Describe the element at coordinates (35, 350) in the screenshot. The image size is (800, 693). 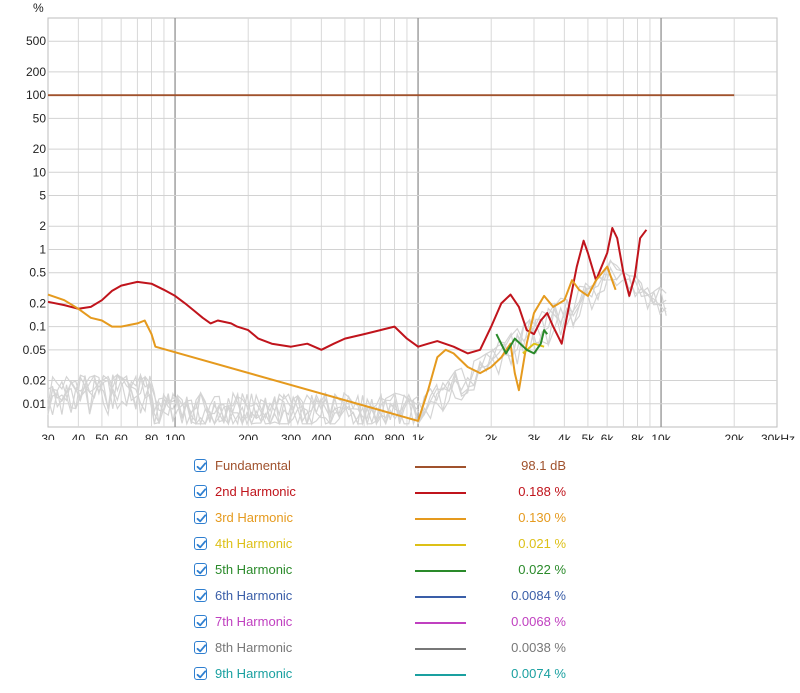
I see `y-tick-label: 0.05` at that location.